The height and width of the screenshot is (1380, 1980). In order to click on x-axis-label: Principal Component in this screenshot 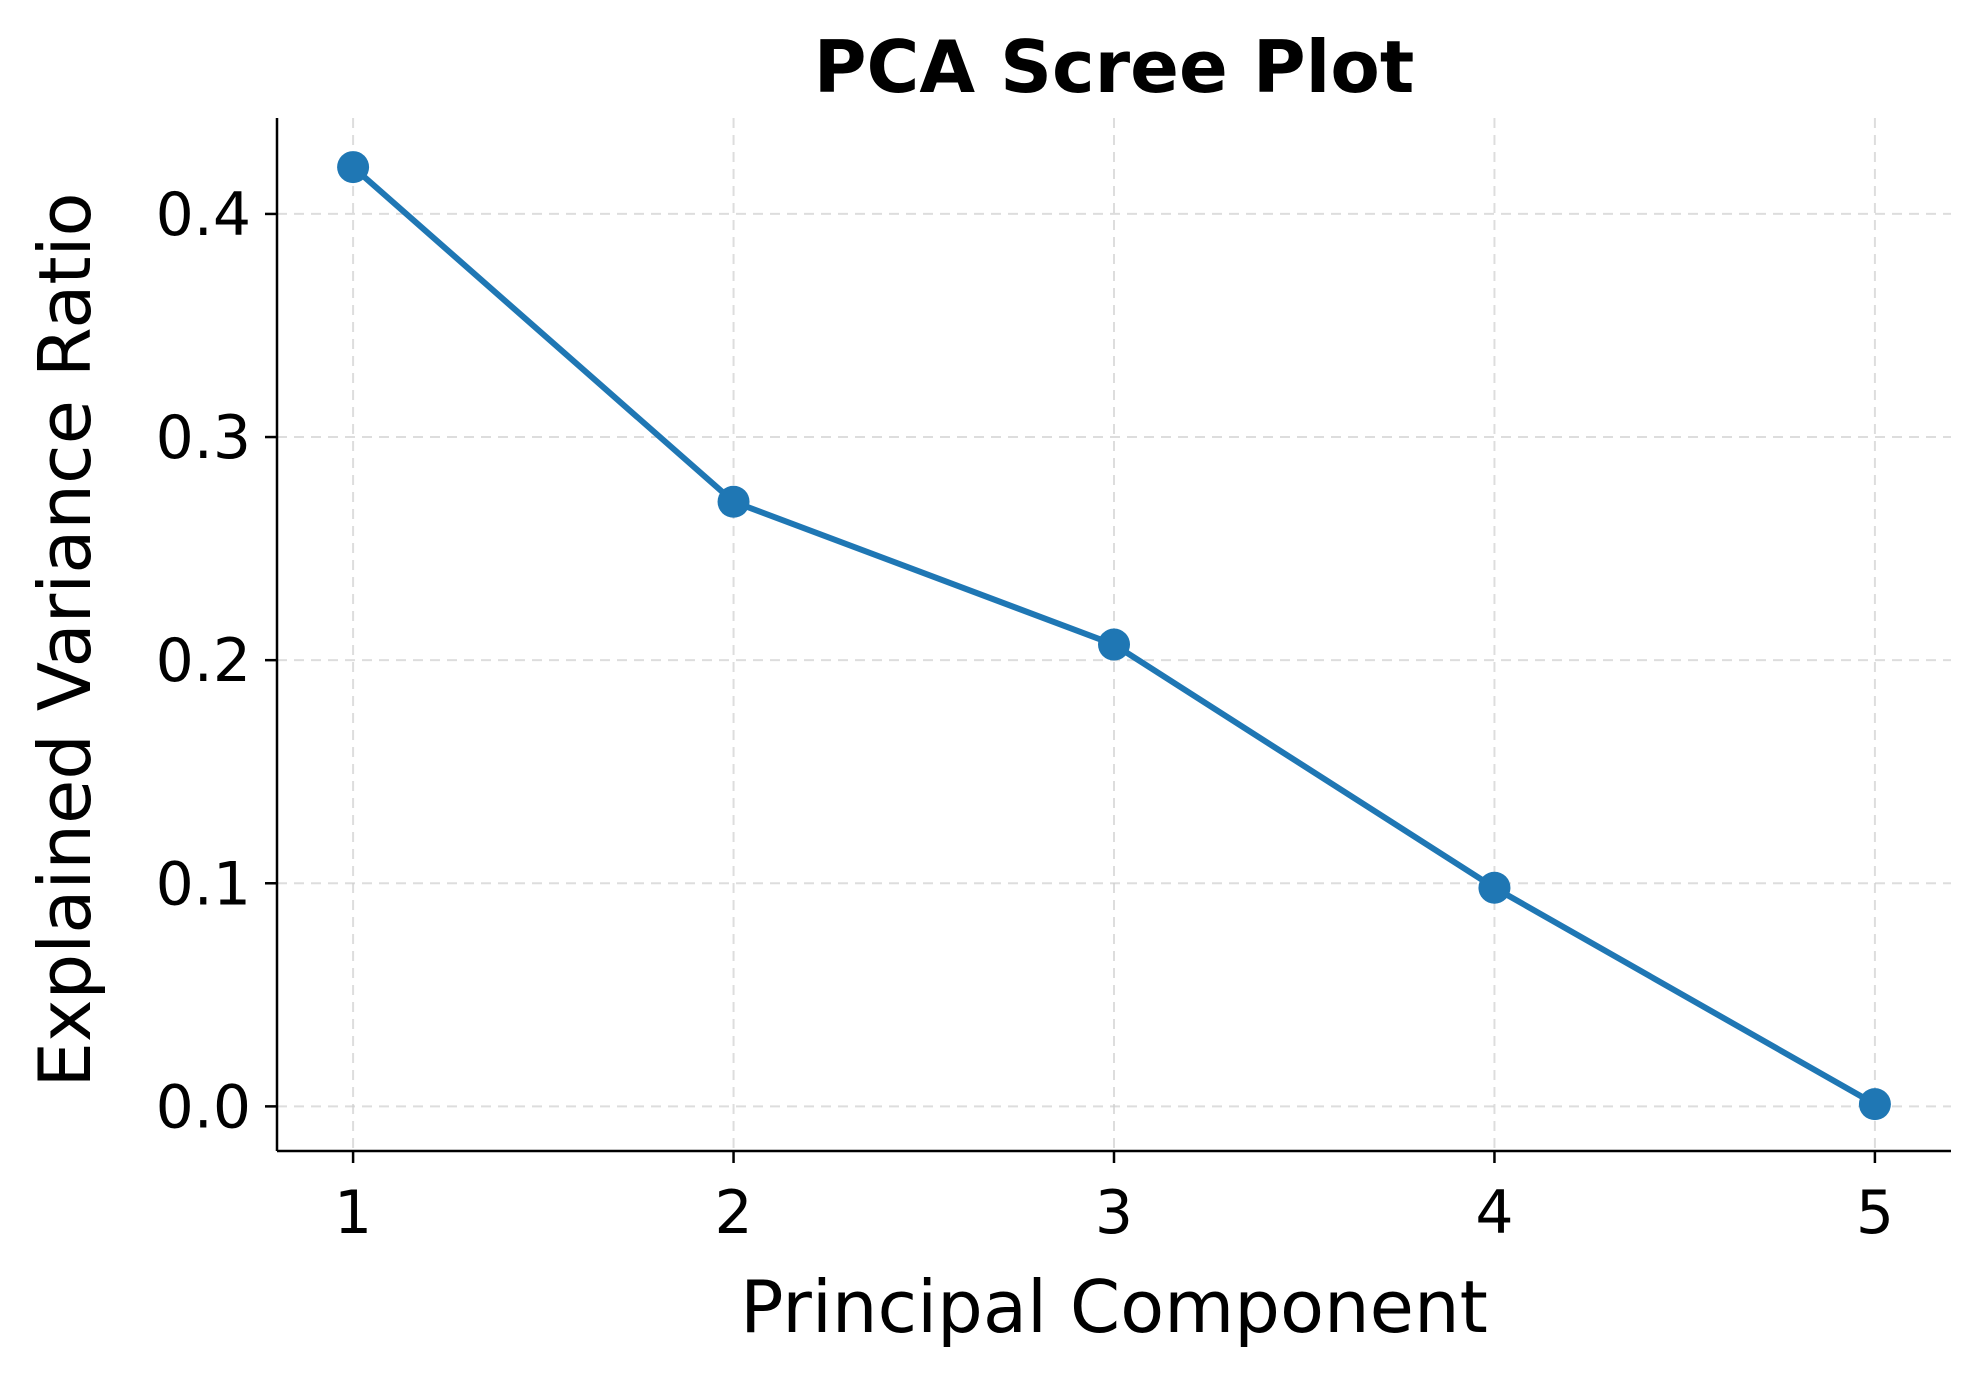, I will do `click(1114, 1307)`.